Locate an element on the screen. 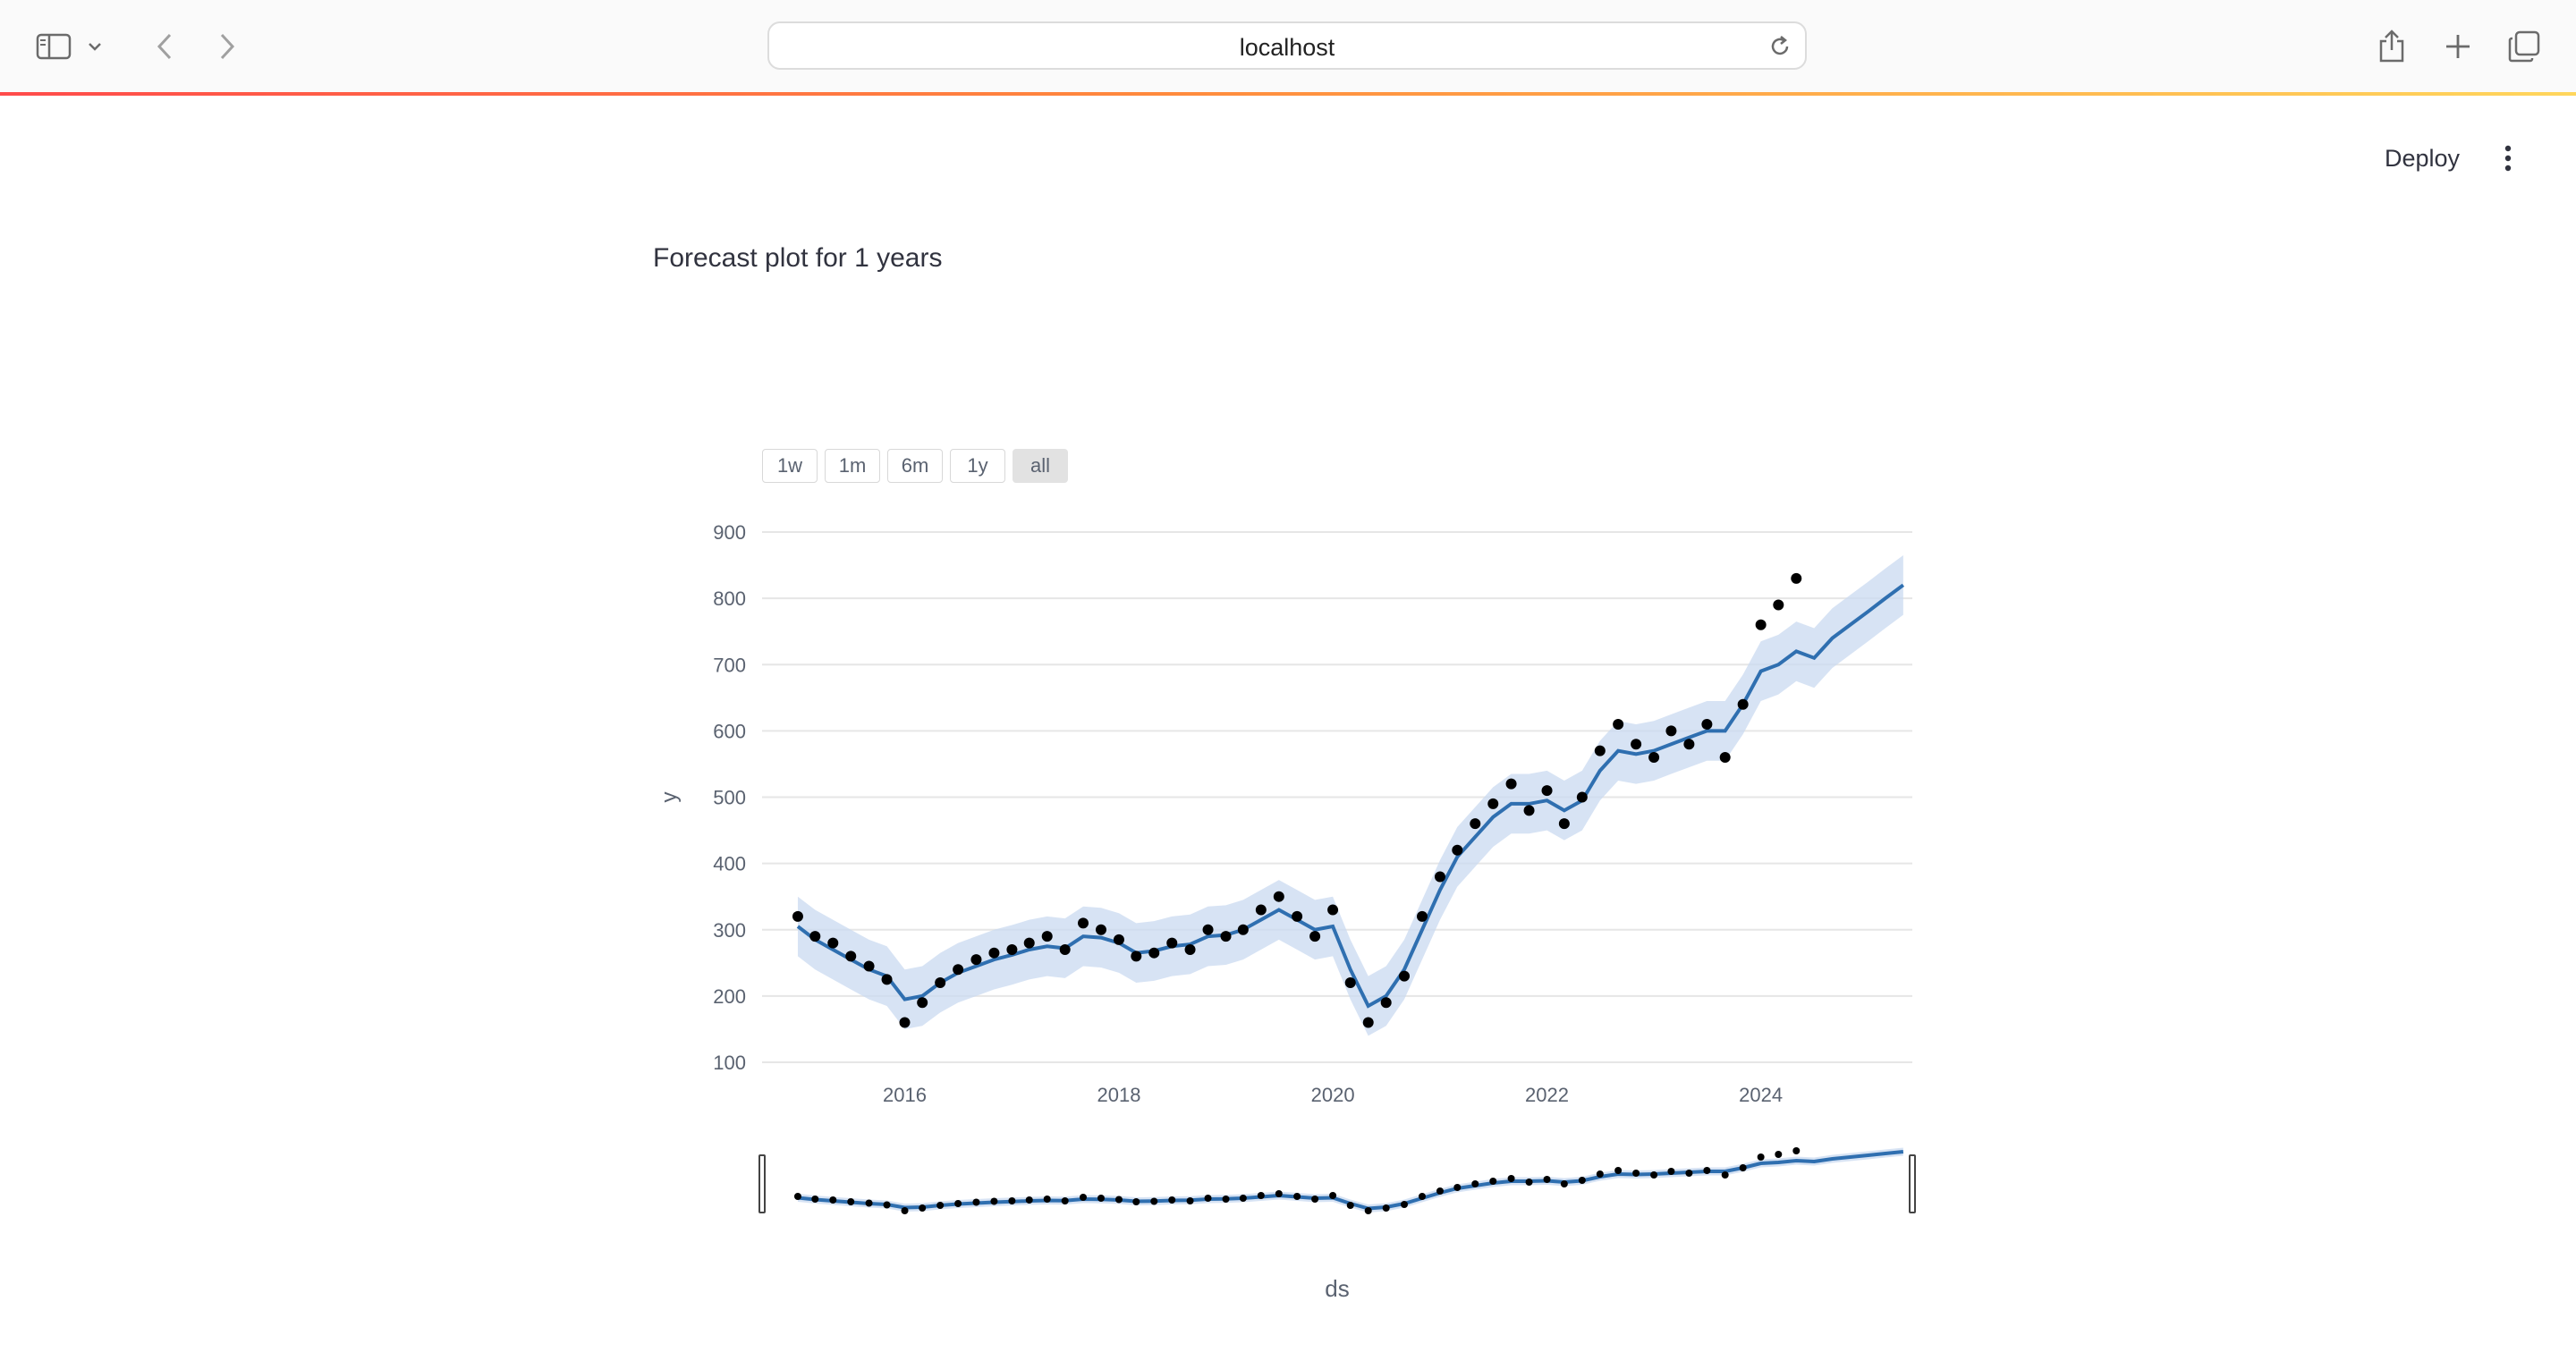 The height and width of the screenshot is (1352, 2576). range-slider-handle-right is located at coordinates (1912, 1183).